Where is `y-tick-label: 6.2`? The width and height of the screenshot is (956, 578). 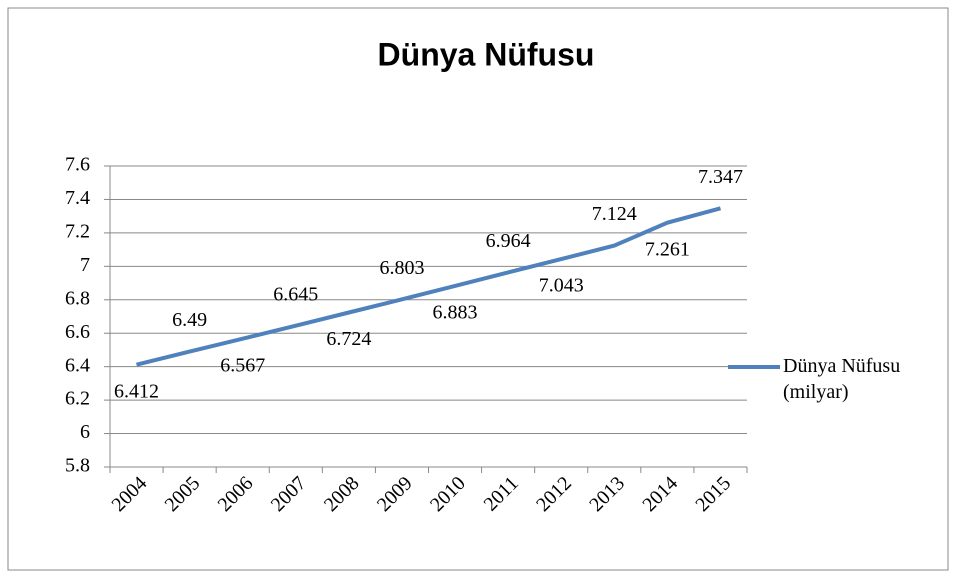
y-tick-label: 6.2 is located at coordinates (77, 399).